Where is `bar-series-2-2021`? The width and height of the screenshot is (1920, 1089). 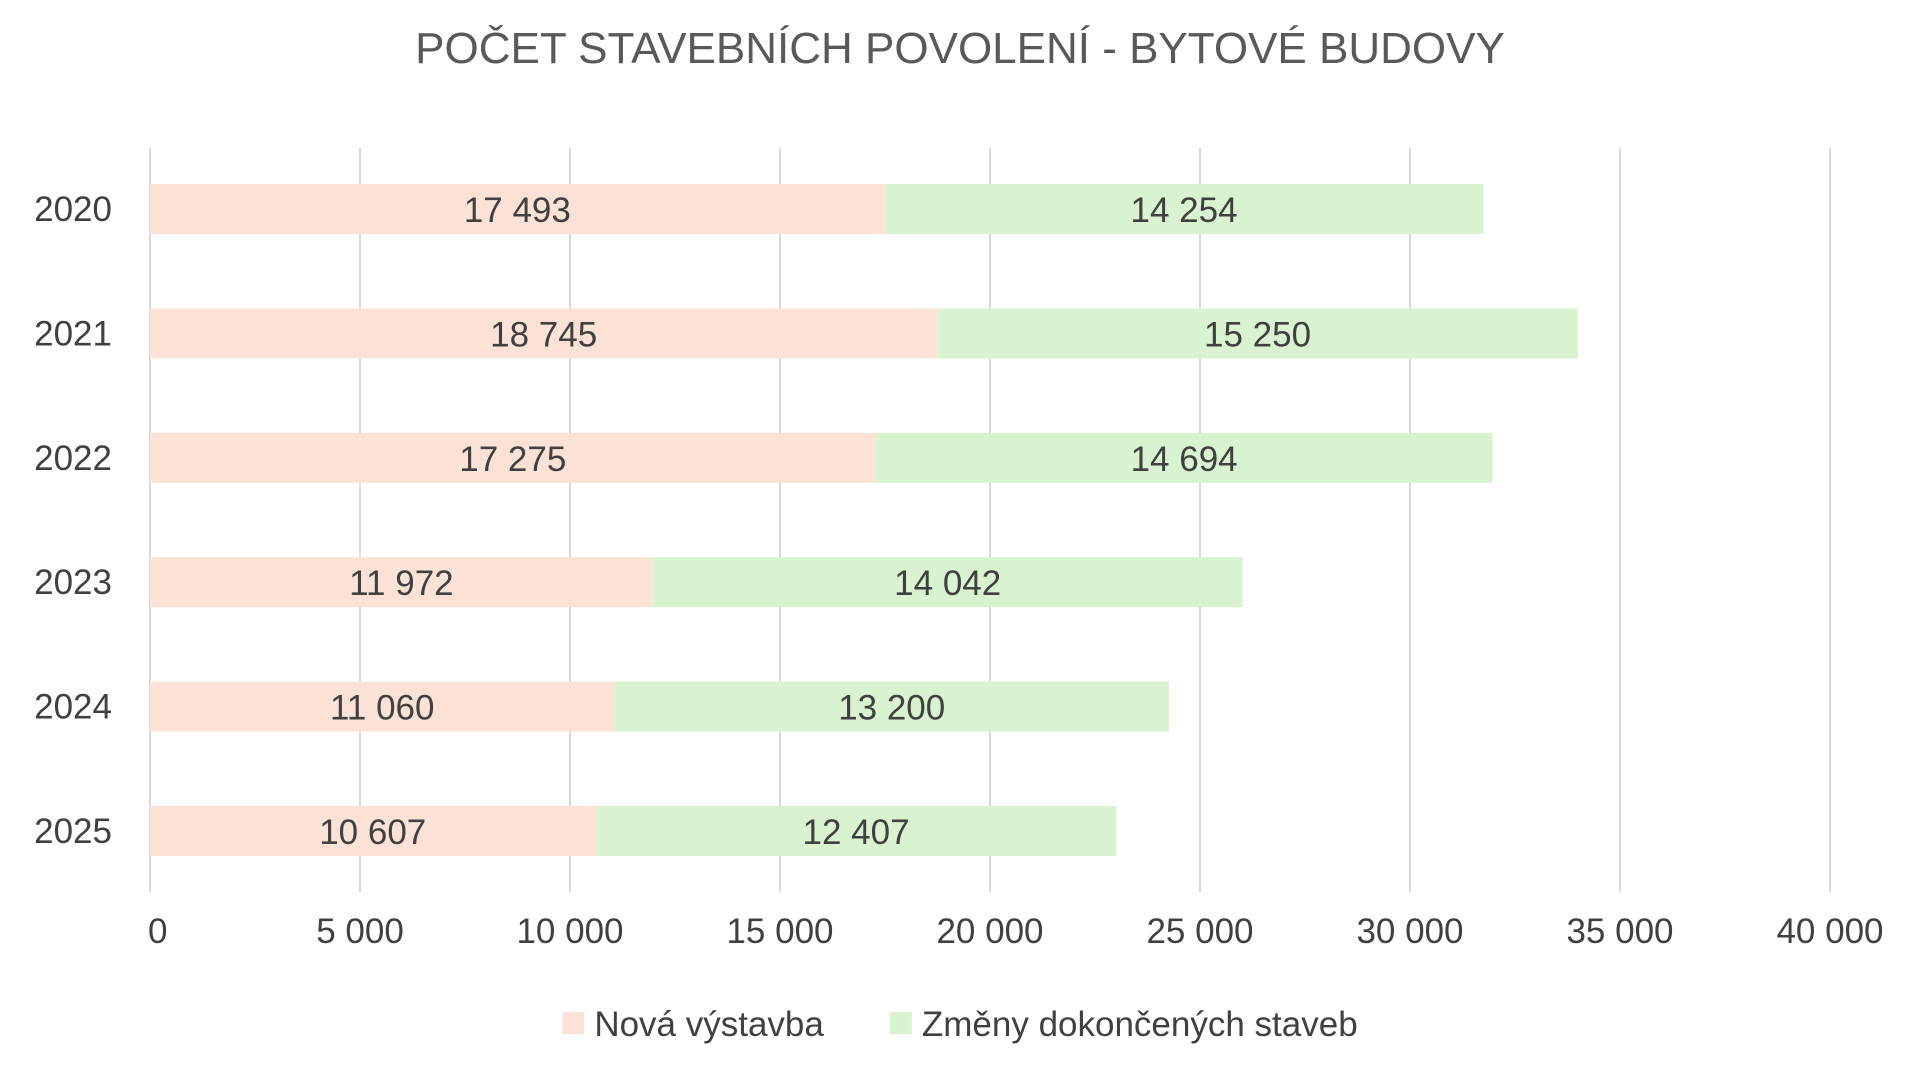
bar-series-2-2021 is located at coordinates (1257, 333).